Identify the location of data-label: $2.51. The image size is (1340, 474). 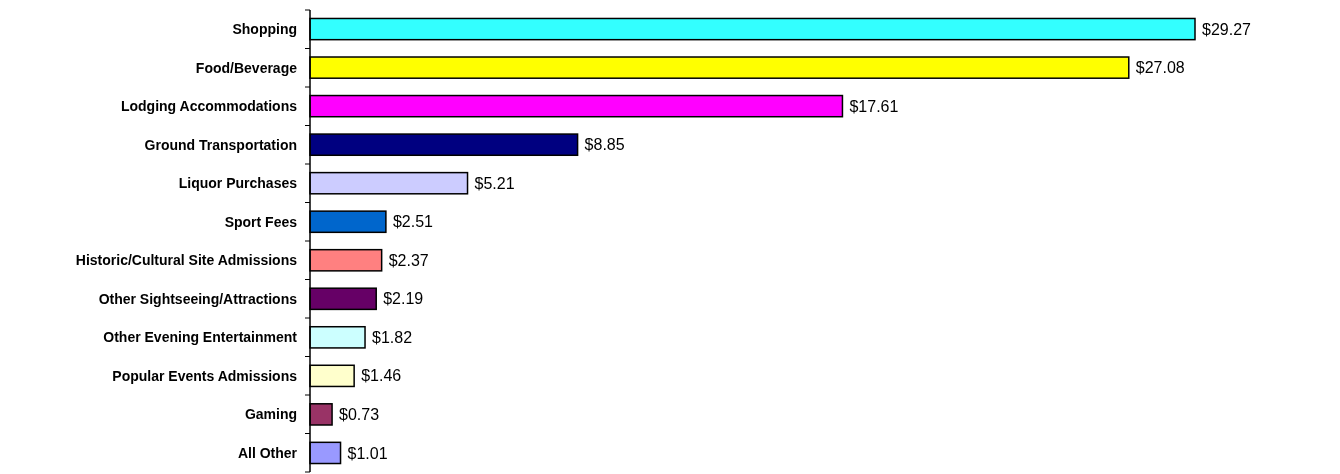
(413, 222).